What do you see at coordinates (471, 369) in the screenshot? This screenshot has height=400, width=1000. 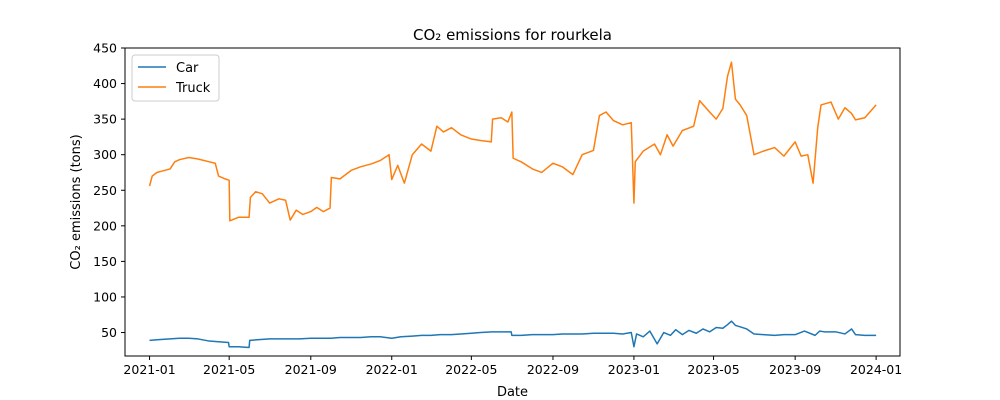 I see `x-tick-label: 2022-05` at bounding box center [471, 369].